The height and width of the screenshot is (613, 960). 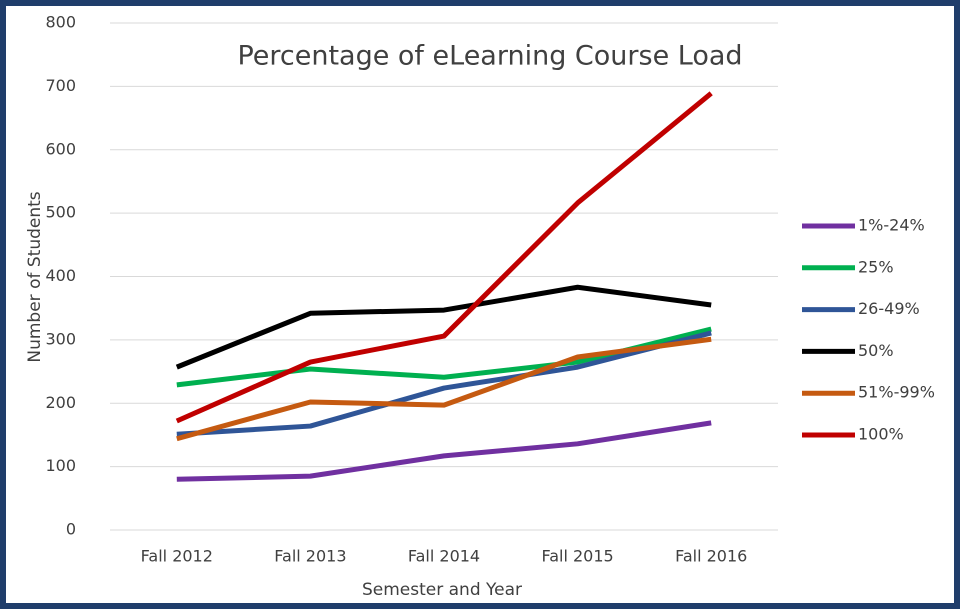 I want to click on legend-label: 100%, so click(x=881, y=434).